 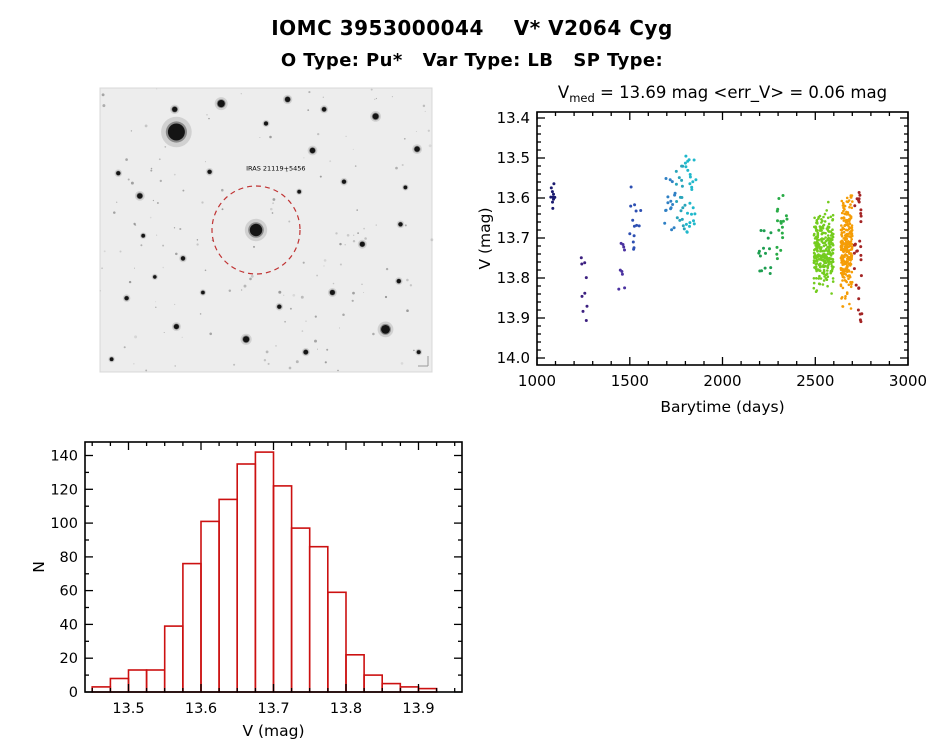 What do you see at coordinates (485, 238) in the screenshot?
I see `lightcurve-yaxis-label: V (mag)` at bounding box center [485, 238].